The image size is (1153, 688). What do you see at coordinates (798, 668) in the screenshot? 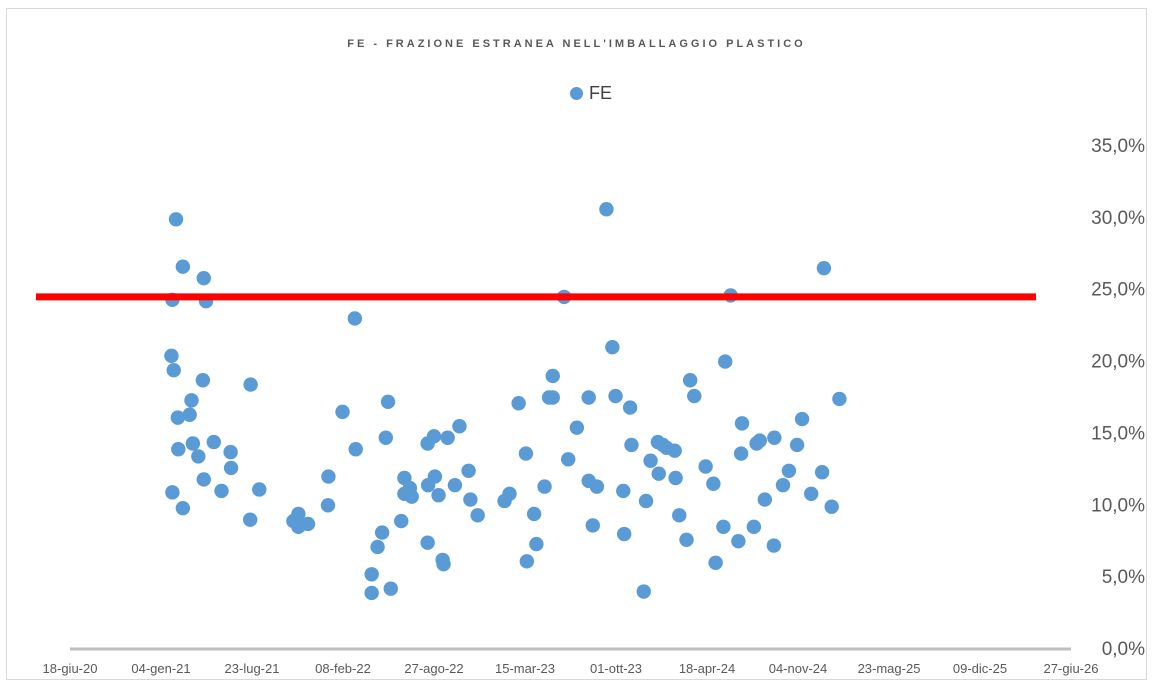
I see `x-tick-label: 04-nov-24` at bounding box center [798, 668].